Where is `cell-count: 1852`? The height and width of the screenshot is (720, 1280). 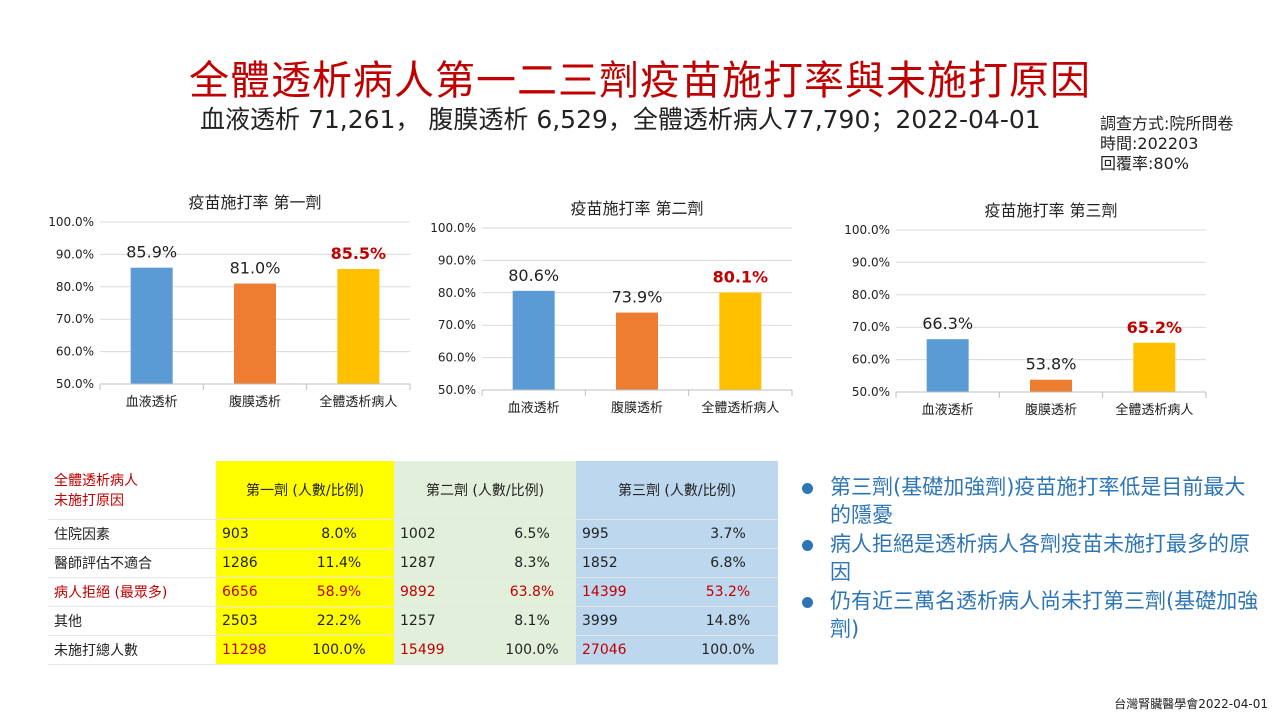
cell-count: 1852 is located at coordinates (627, 563).